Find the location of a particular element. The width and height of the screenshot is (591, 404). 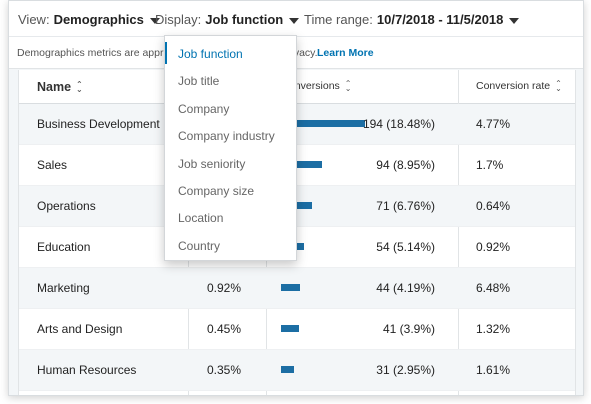

row-conversion-rate: 0.92% is located at coordinates (493, 247).